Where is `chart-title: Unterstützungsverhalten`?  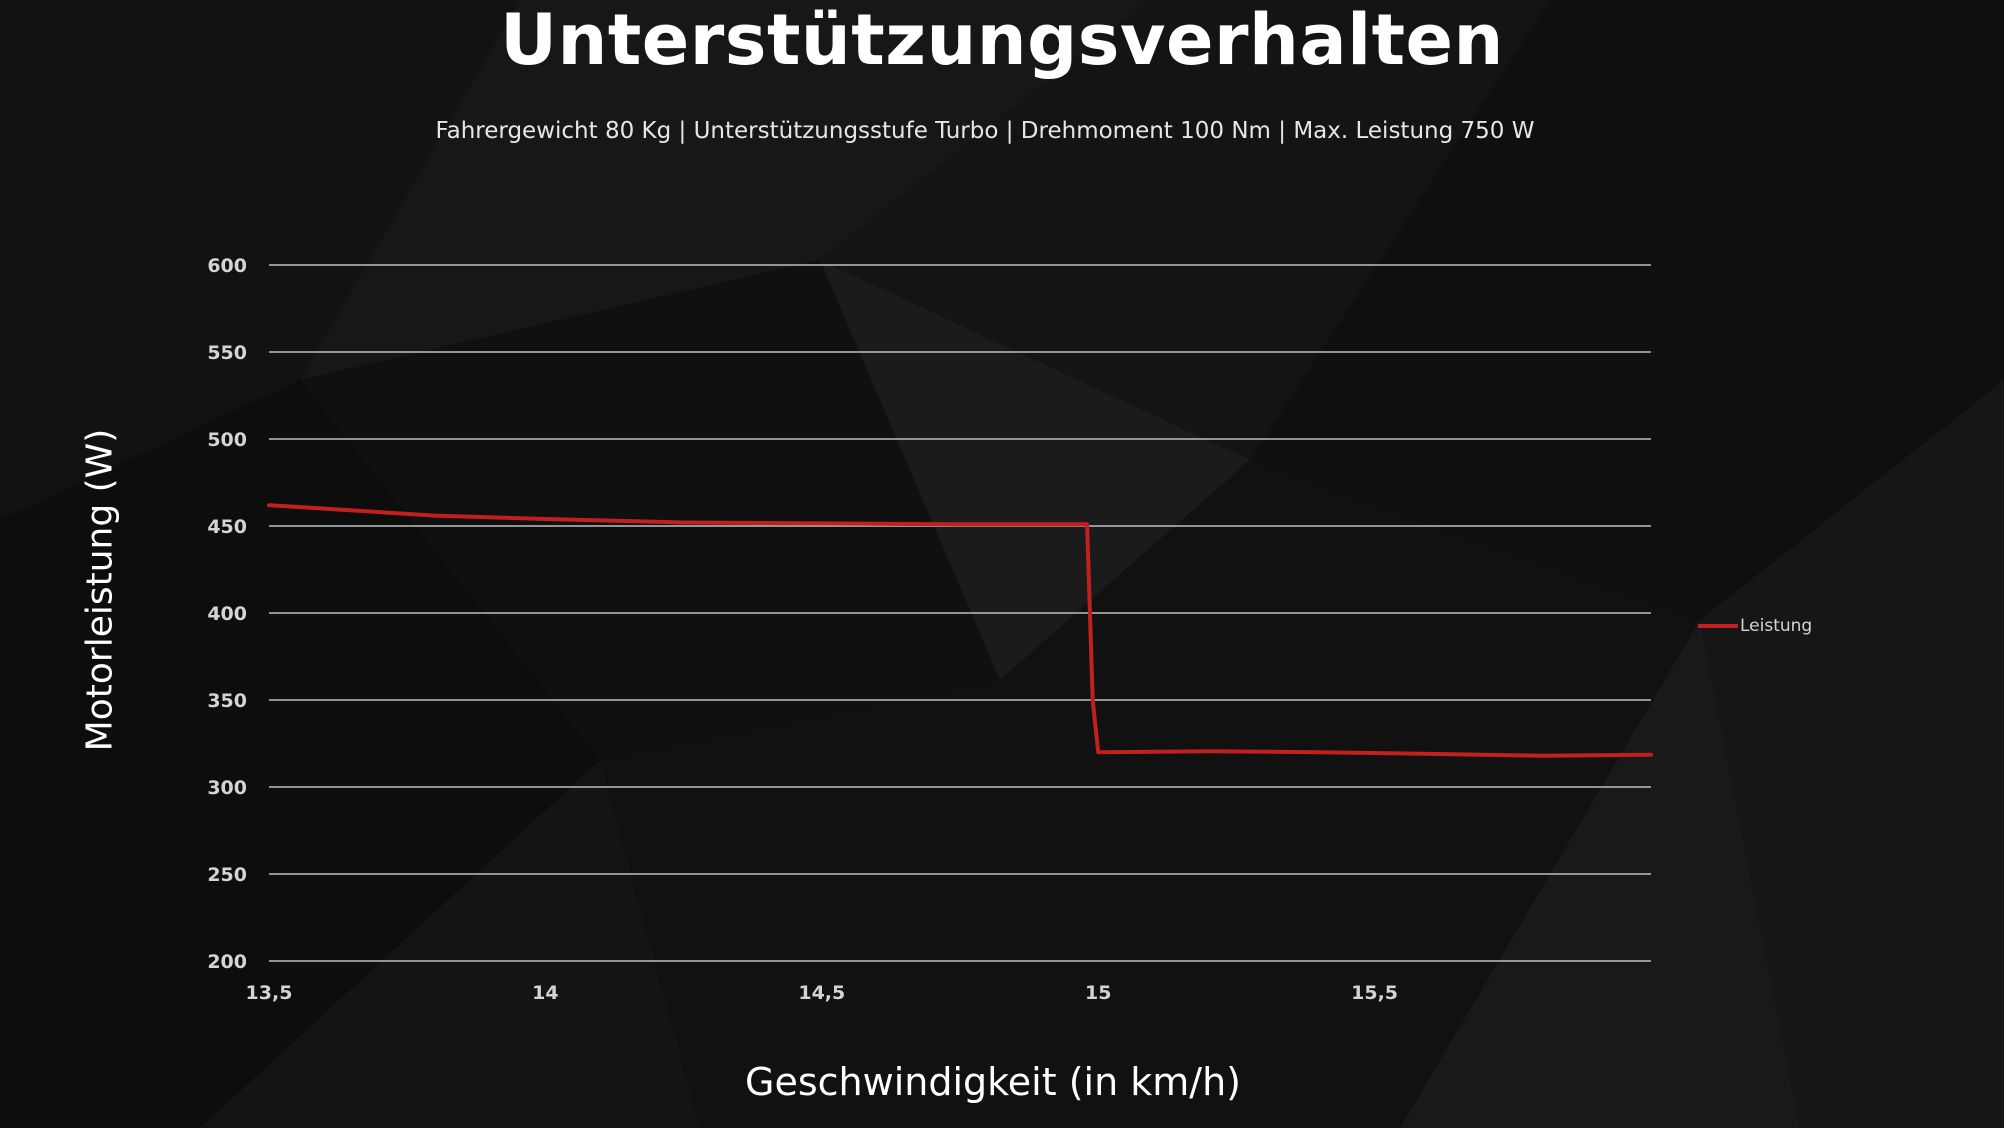 chart-title: Unterstützungsverhalten is located at coordinates (1002, 40).